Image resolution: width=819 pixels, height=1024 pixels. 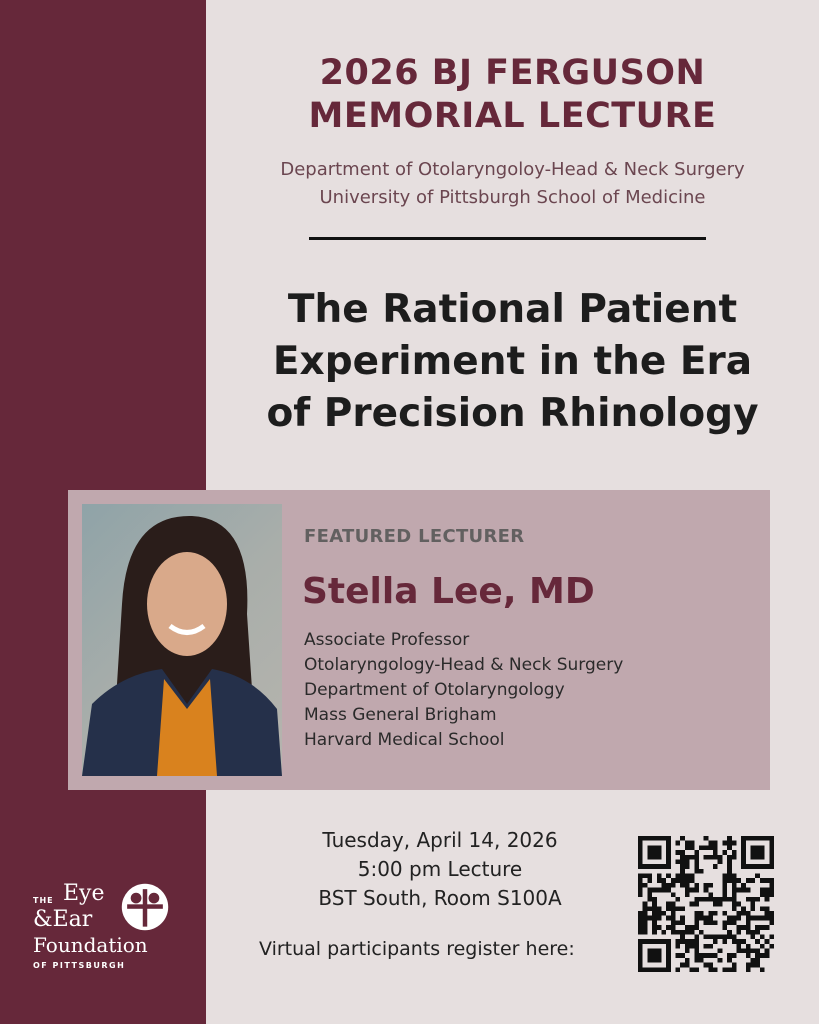 I want to click on logo-mark-icon, so click(x=145, y=907).